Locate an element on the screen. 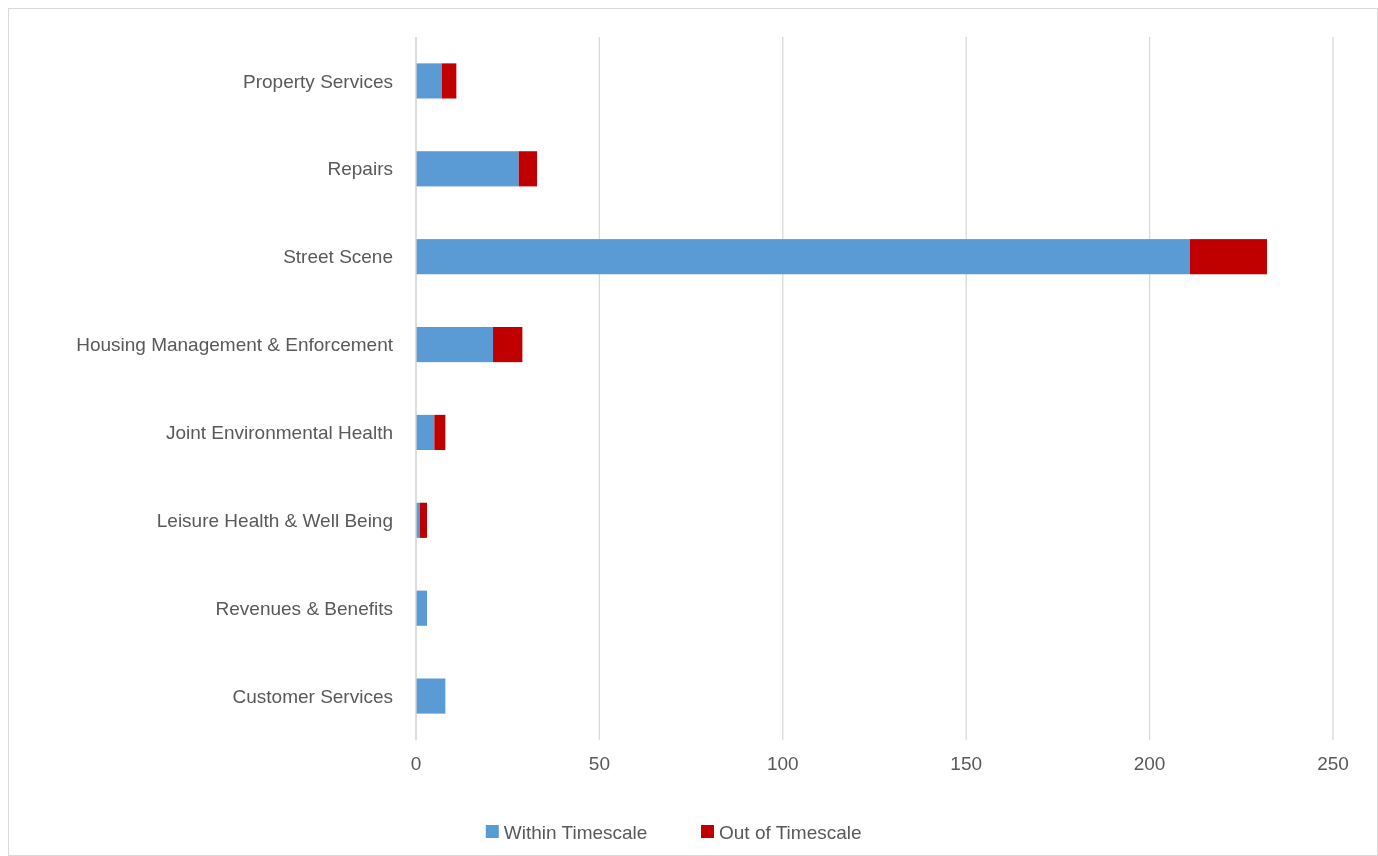  y-tick-label: Repairs is located at coordinates (360, 169).